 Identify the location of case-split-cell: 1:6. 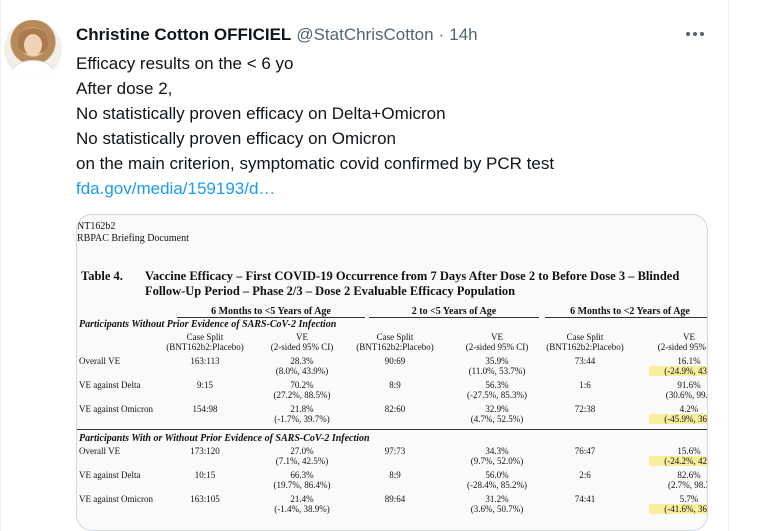
(585, 385).